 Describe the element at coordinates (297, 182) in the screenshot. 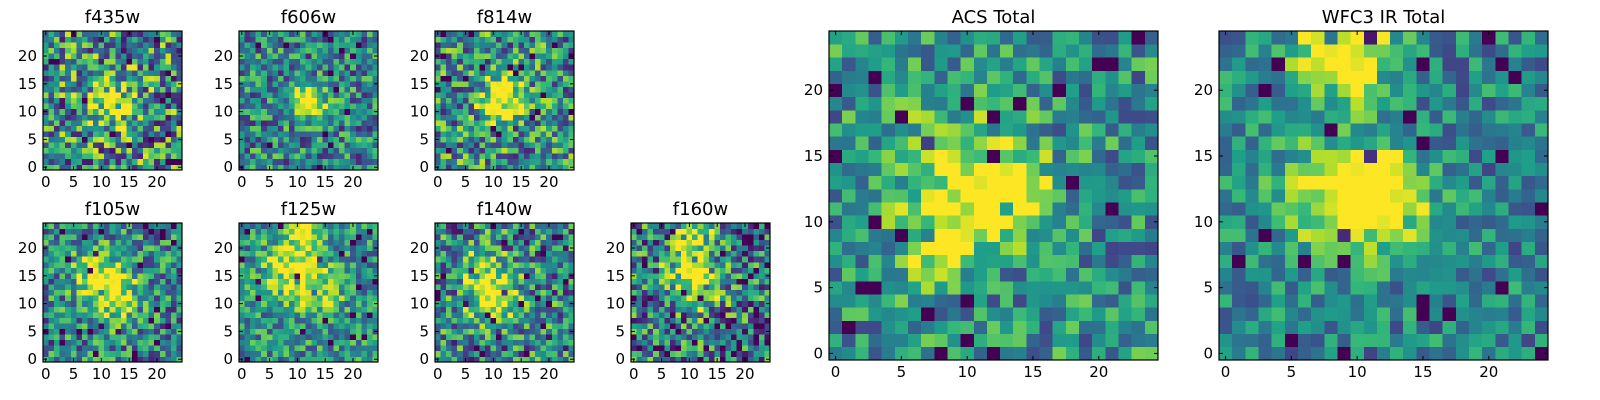

I see `x-tick-label: 10` at that location.